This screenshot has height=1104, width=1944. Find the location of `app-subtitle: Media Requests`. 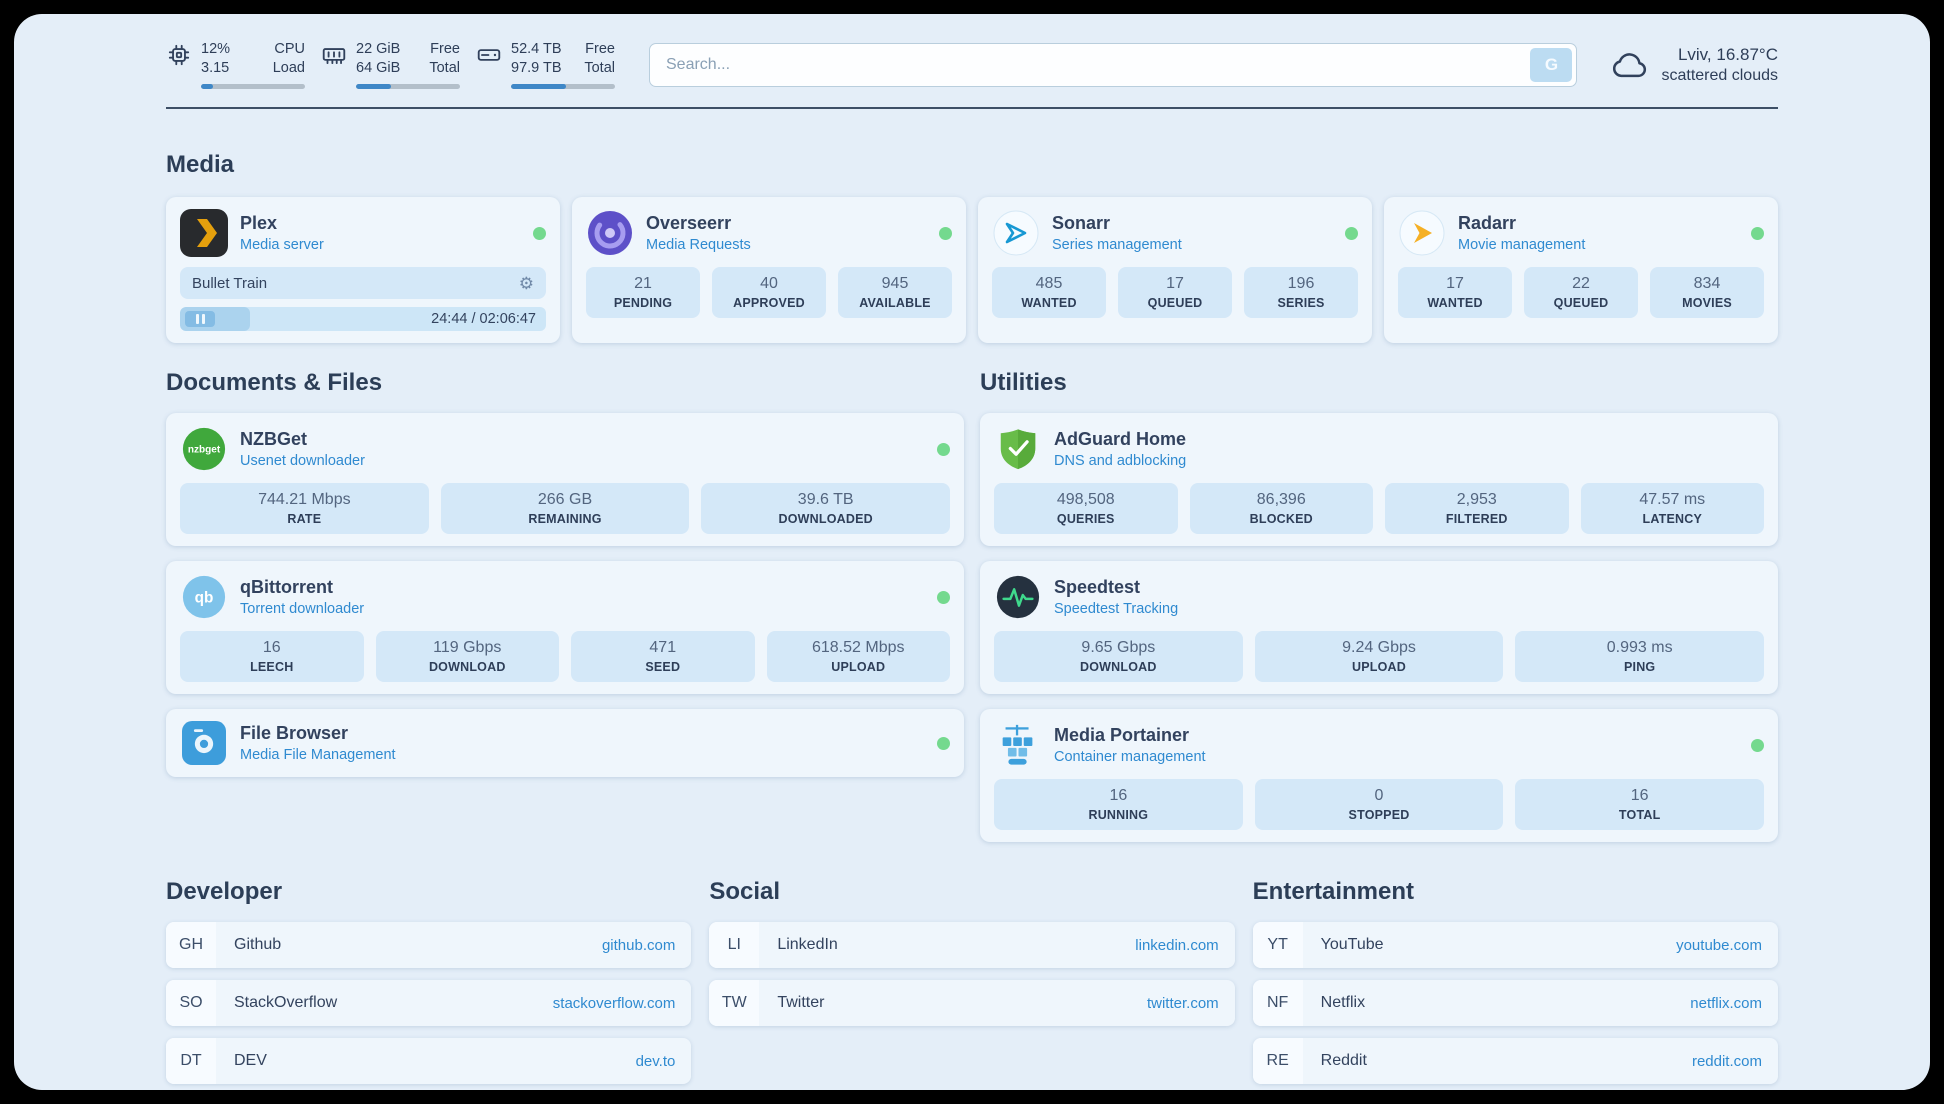

app-subtitle: Media Requests is located at coordinates (698, 245).